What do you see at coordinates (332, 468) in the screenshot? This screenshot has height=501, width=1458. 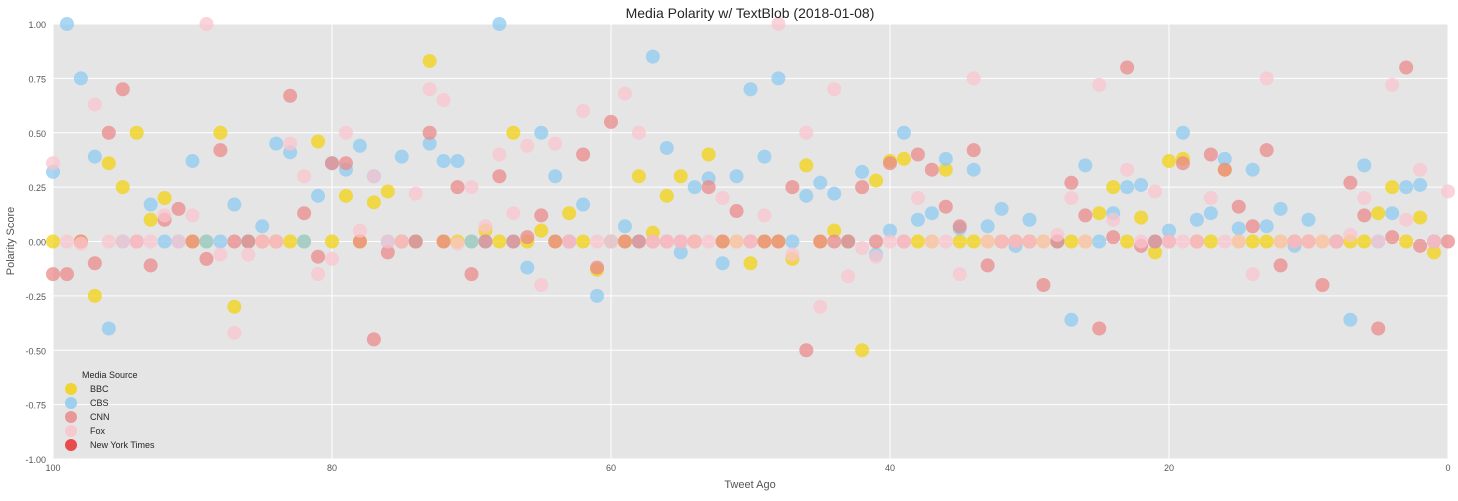 I see `x-tick-label: 80` at bounding box center [332, 468].